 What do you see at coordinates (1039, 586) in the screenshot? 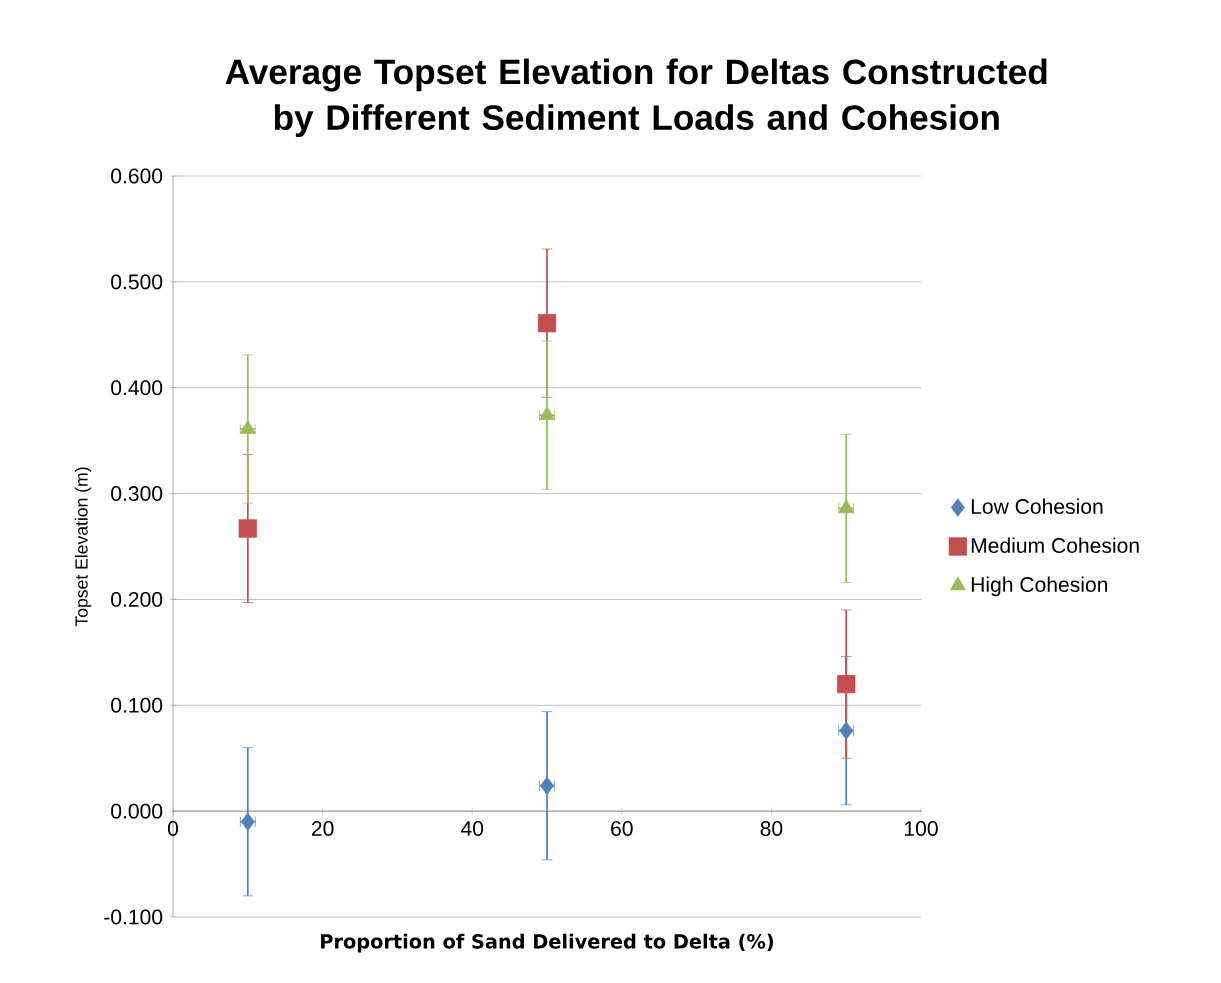
I see `legend-label: High Cohesion` at bounding box center [1039, 586].